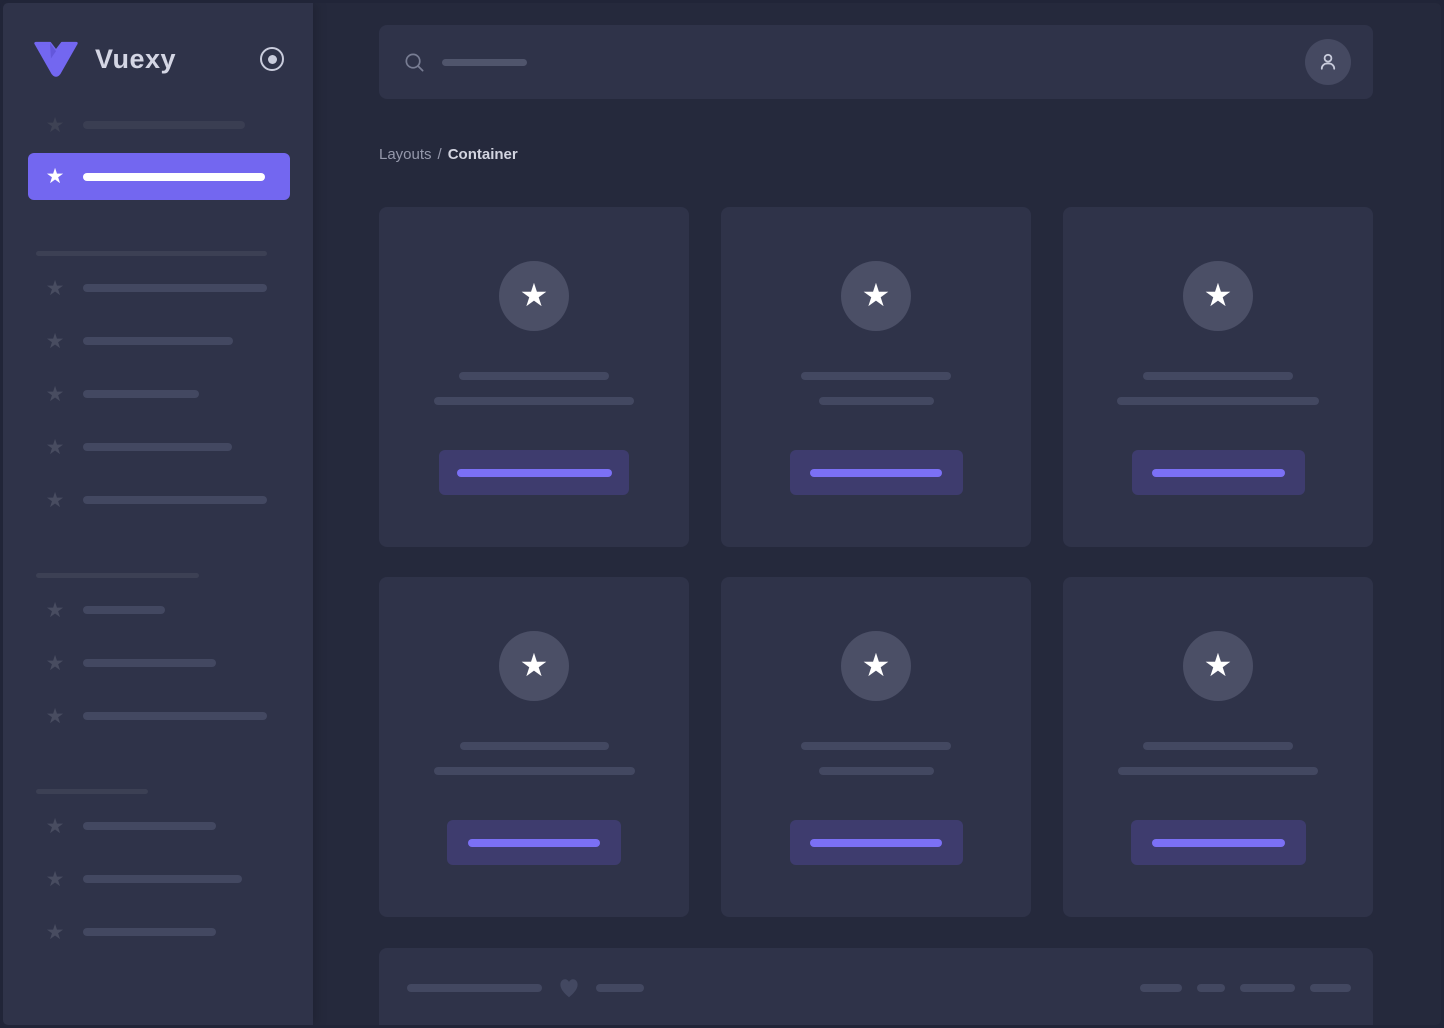  What do you see at coordinates (414, 62) in the screenshot?
I see `search-icon` at bounding box center [414, 62].